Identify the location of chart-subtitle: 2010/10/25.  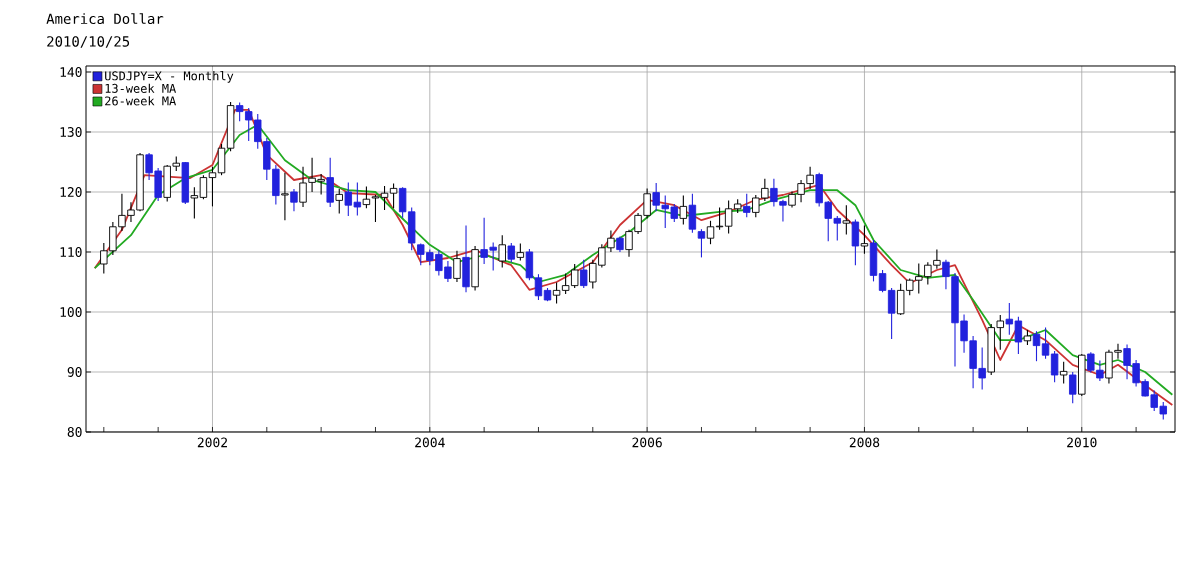
(88, 42).